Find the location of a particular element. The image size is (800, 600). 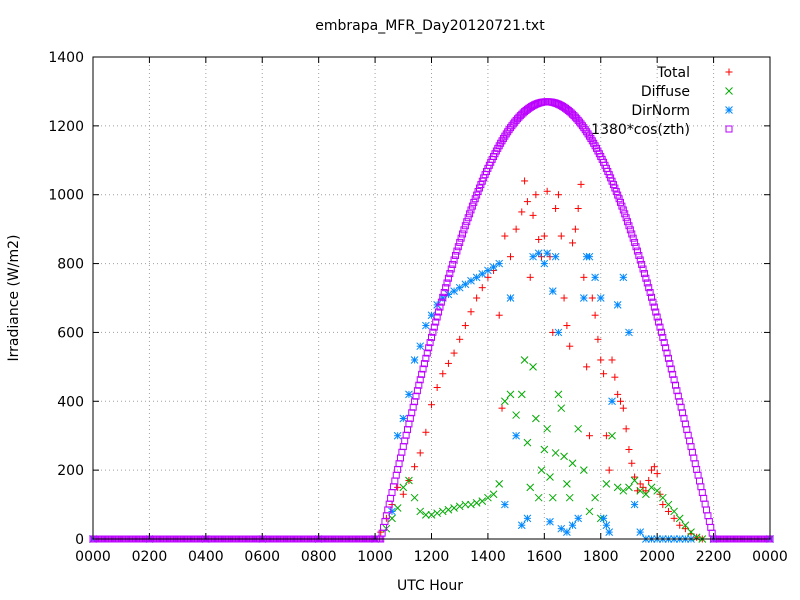

x-axis-label: UTC Hour is located at coordinates (430, 586).